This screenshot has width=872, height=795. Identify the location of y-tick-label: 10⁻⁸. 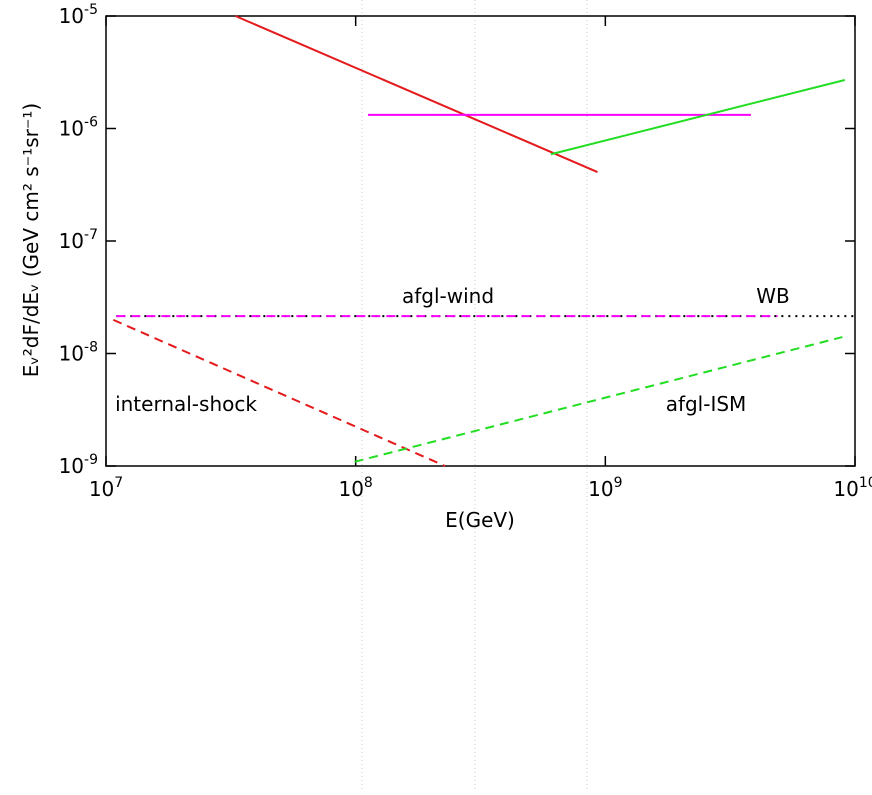
(78, 353).